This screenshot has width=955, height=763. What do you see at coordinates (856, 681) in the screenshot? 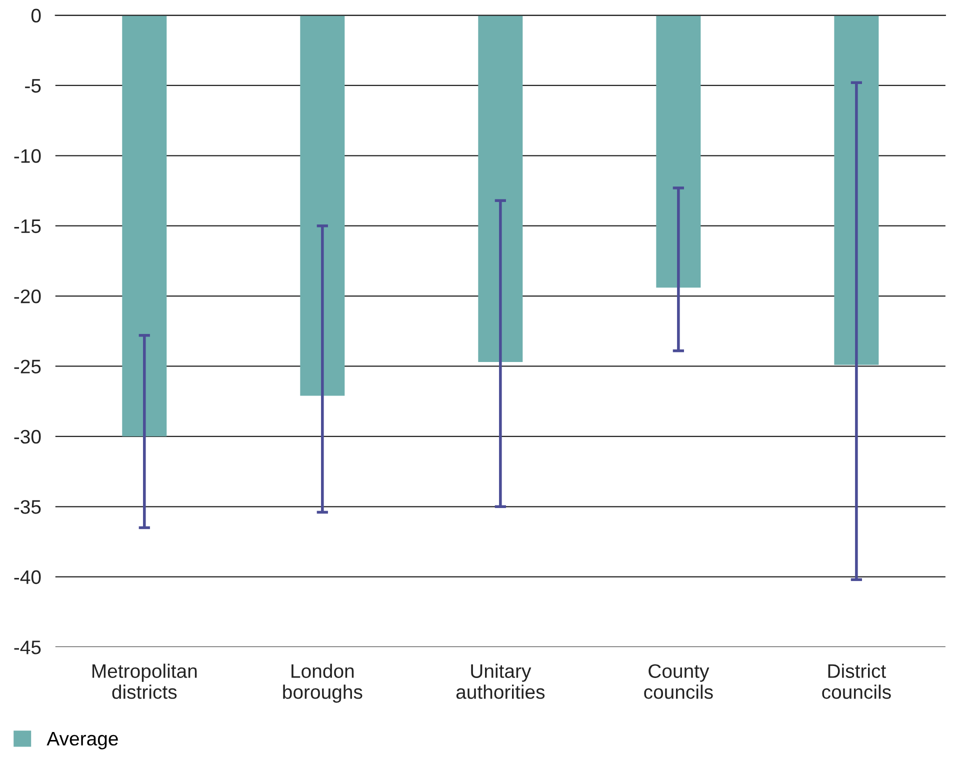
I see `x-tick-label: District councils` at bounding box center [856, 681].